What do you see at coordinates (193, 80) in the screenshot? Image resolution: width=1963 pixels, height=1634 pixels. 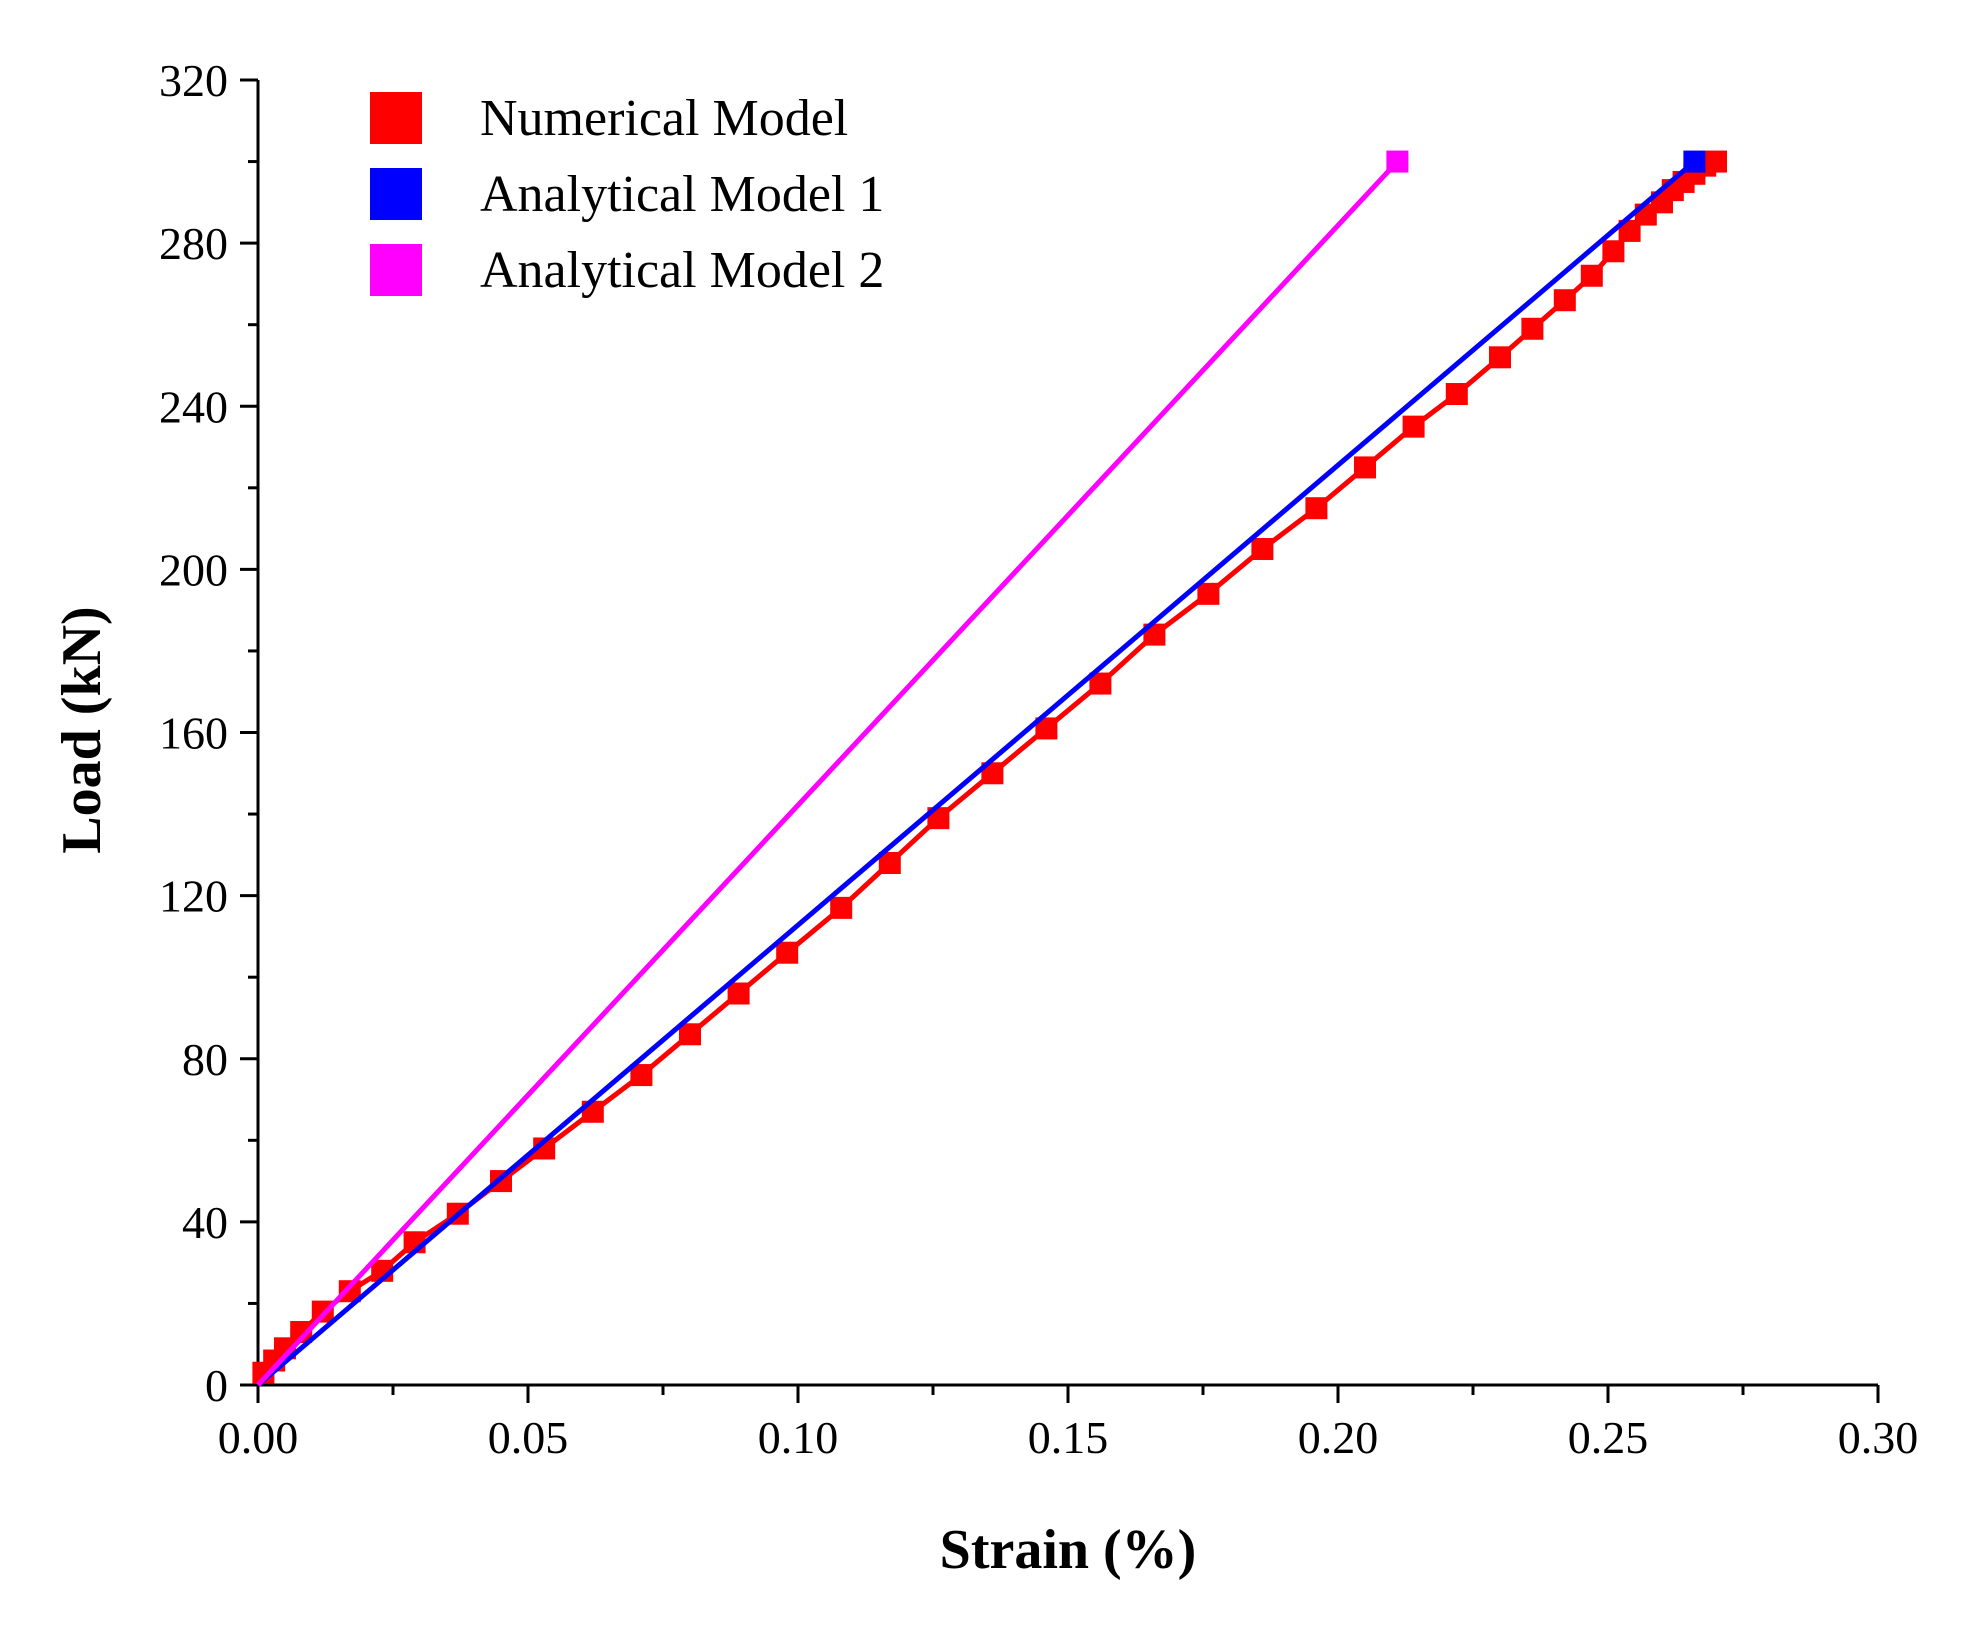 I see `y-tick-label: 320` at bounding box center [193, 80].